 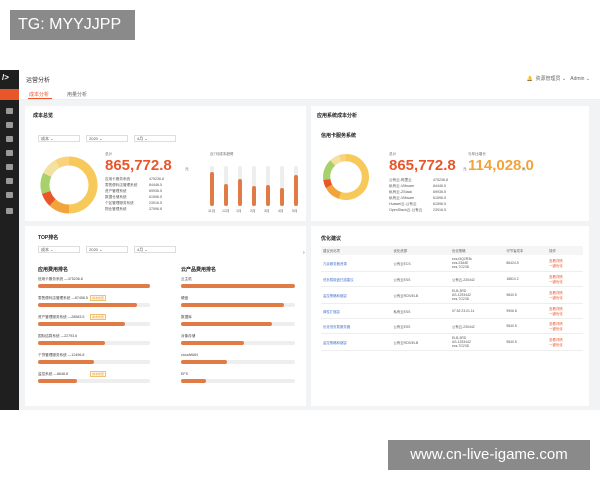 I want to click on trend-month-label: 3月, so click(x=267, y=211).